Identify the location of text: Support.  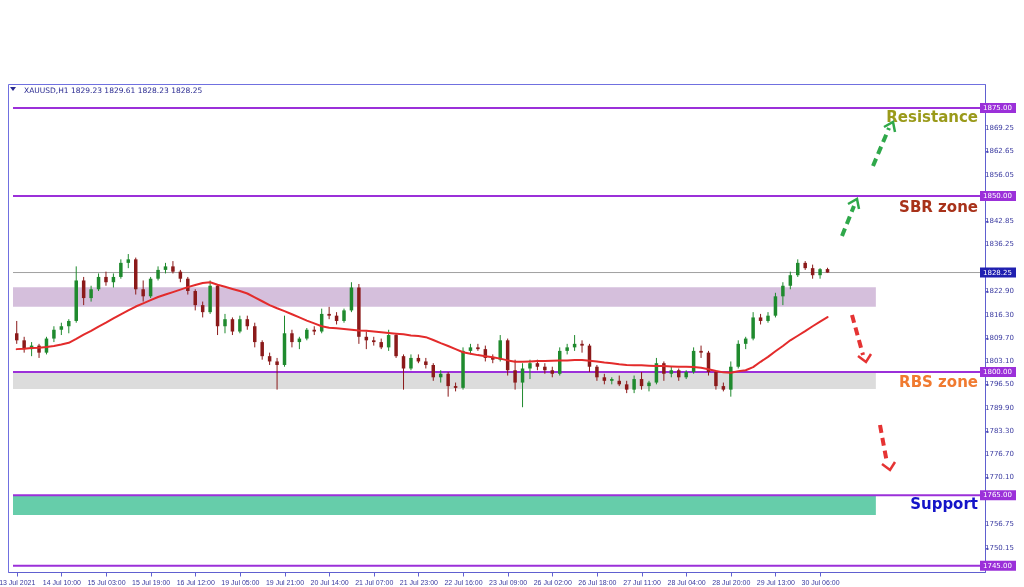
(944, 504).